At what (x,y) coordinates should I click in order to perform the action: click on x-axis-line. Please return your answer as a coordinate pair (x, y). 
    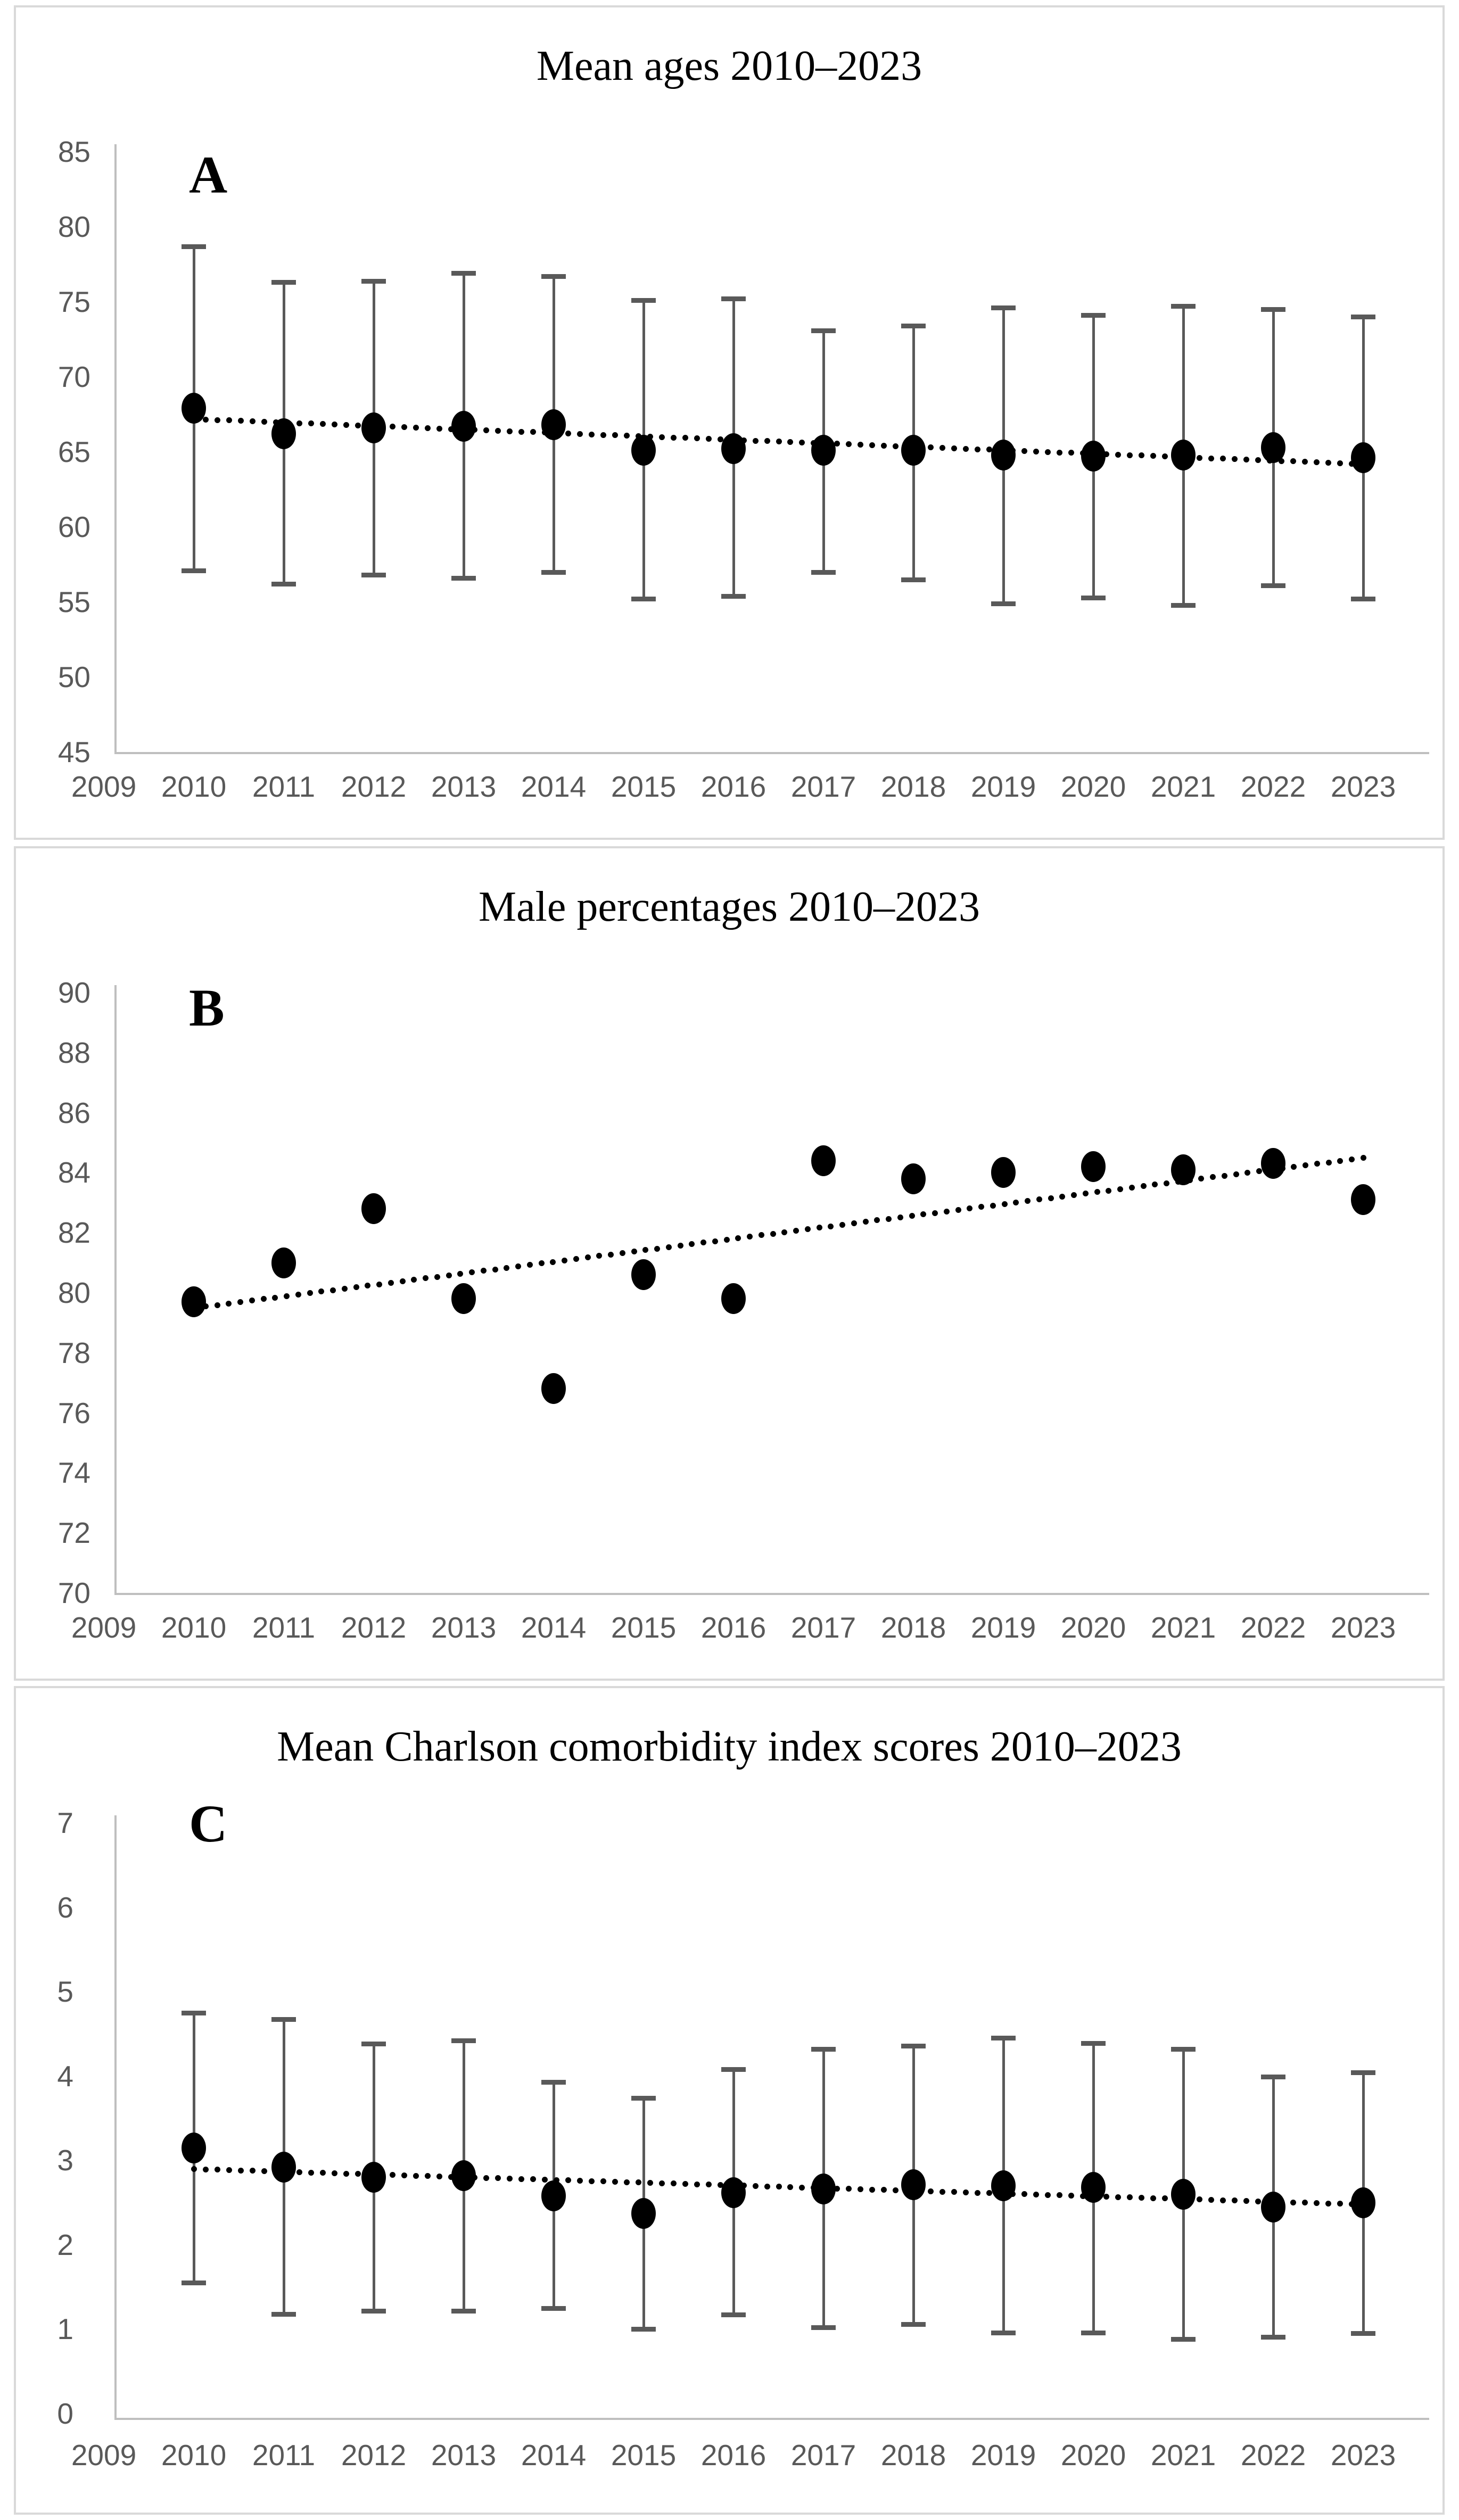
    Looking at the image, I should click on (771, 2419).